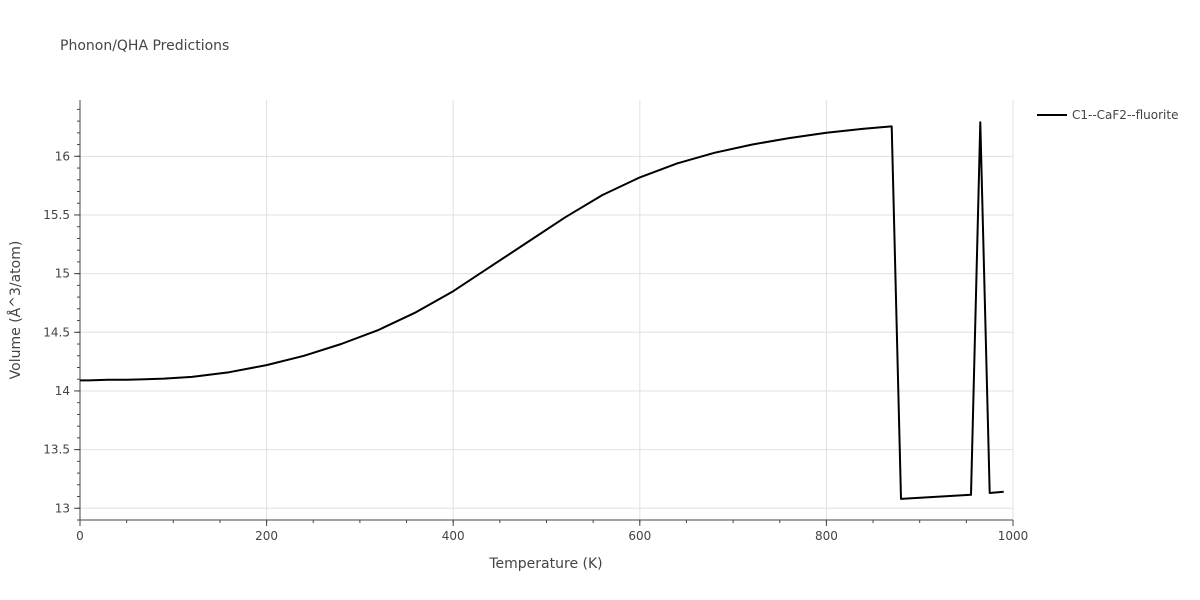 The width and height of the screenshot is (1200, 600). What do you see at coordinates (15, 310) in the screenshot?
I see `y-axis-title: Volume (Å^3/atom)` at bounding box center [15, 310].